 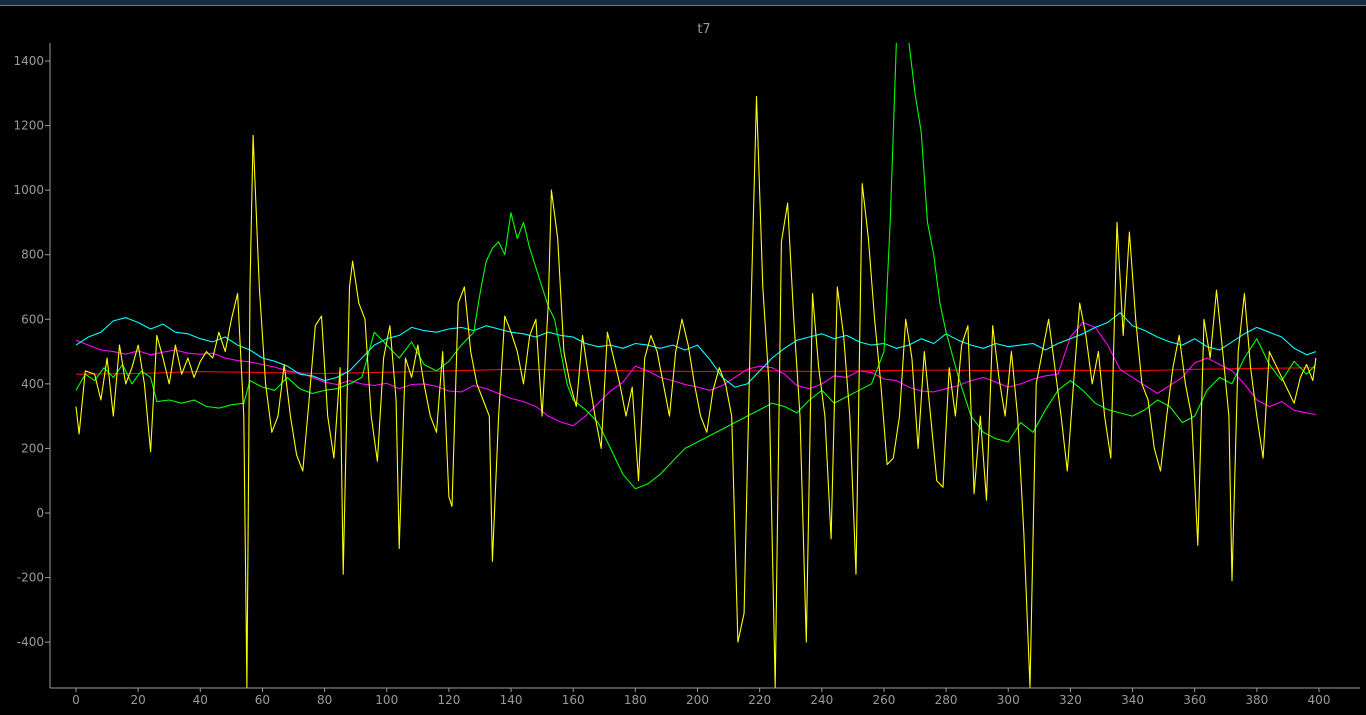 What do you see at coordinates (324, 700) in the screenshot?
I see `x-tick-label: 80` at bounding box center [324, 700].